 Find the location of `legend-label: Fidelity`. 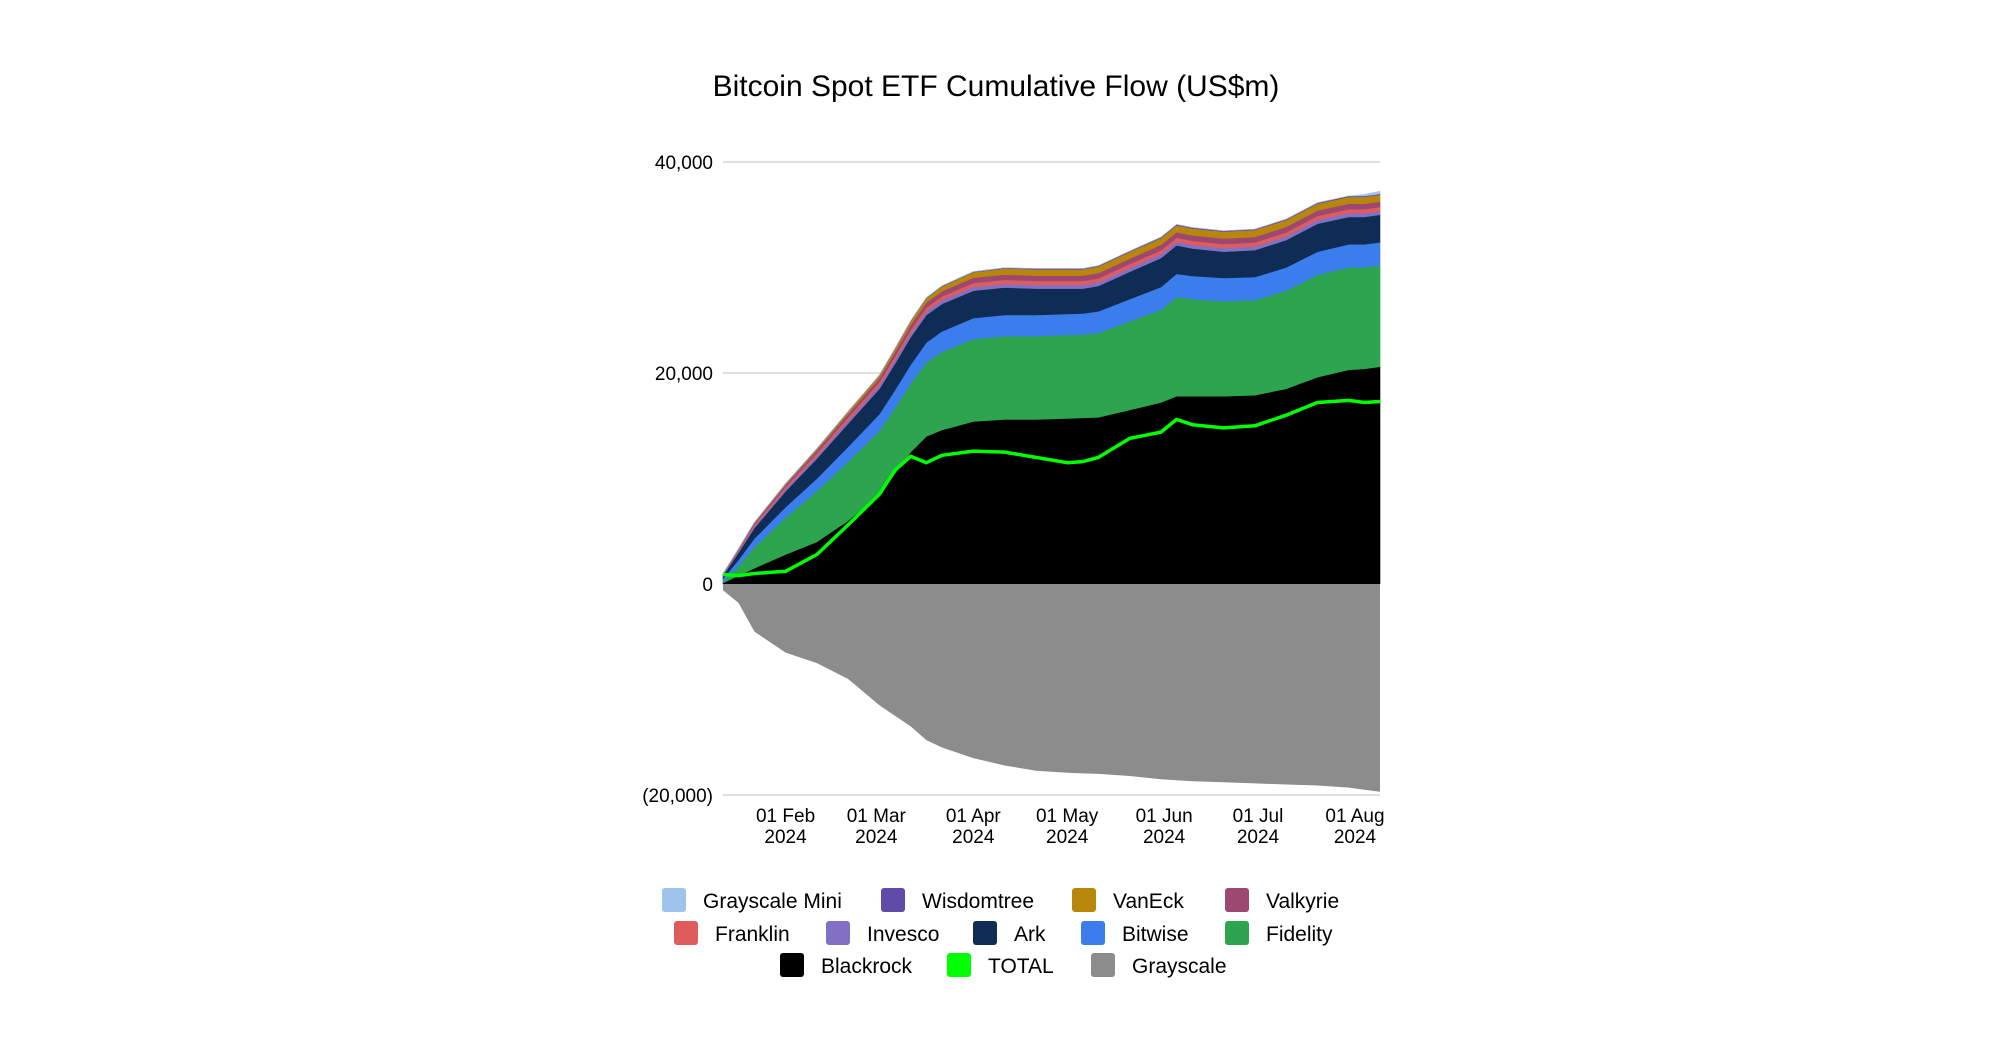

legend-label: Fidelity is located at coordinates (1299, 934).